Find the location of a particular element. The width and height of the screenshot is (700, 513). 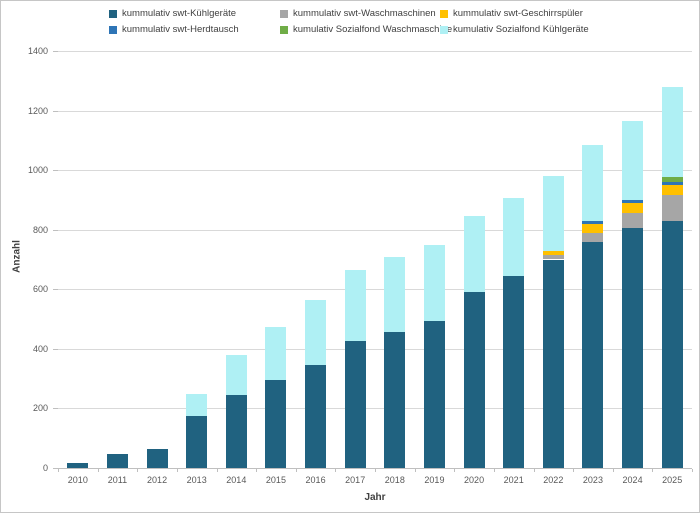

x-tick-label: 2011 is located at coordinates (117, 480).